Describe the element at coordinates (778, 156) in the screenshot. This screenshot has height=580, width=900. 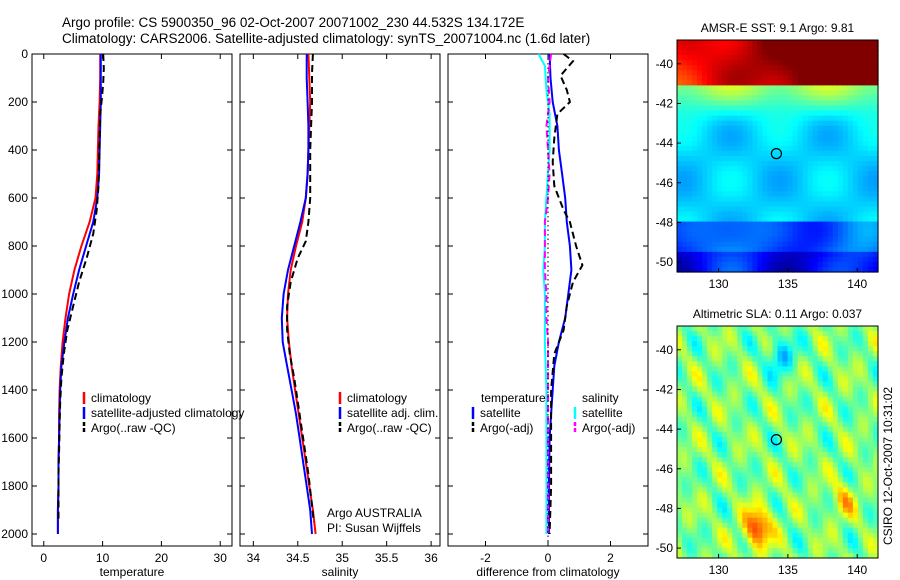
I see `map-heatmap-cells` at that location.